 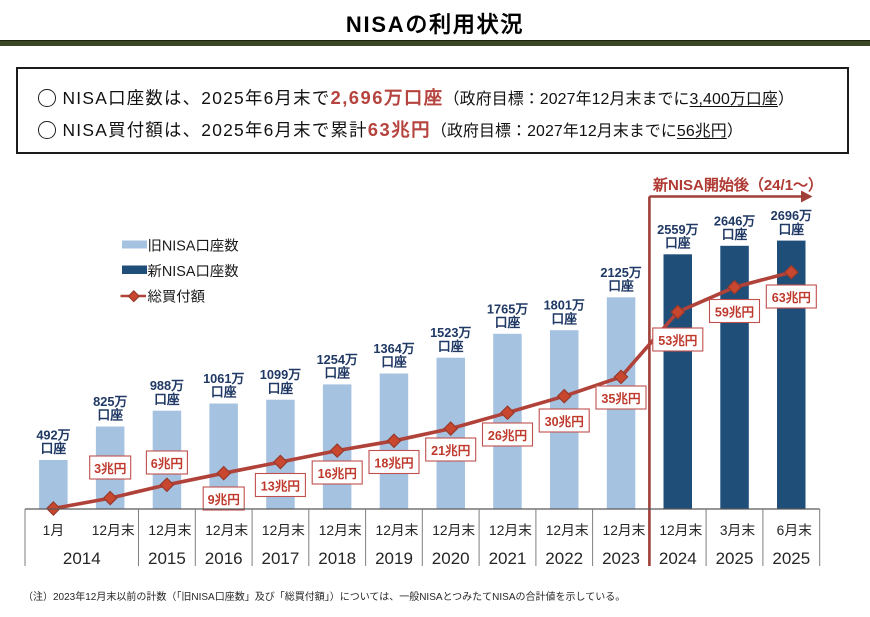 I want to click on svg-text: 2022, so click(x=564, y=558).